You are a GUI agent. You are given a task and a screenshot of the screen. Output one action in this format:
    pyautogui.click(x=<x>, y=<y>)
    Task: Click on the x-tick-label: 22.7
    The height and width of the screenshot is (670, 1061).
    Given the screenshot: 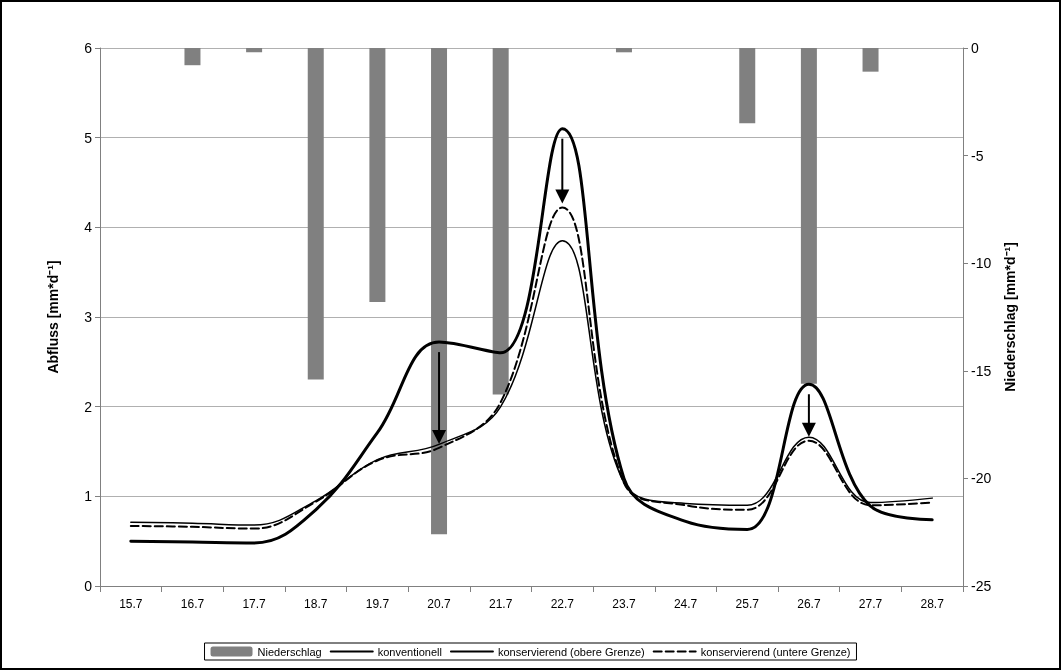 What is the action you would take?
    pyautogui.click(x=562, y=604)
    